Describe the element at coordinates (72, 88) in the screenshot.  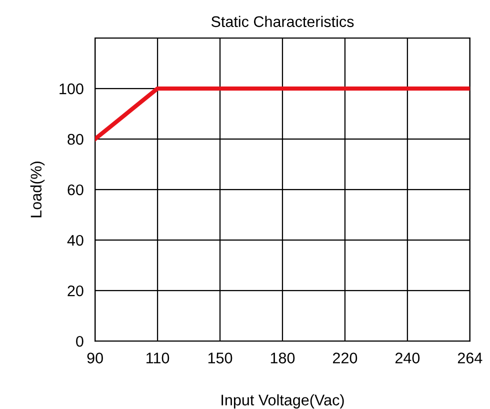
I see `y-tick-label: 100` at that location.